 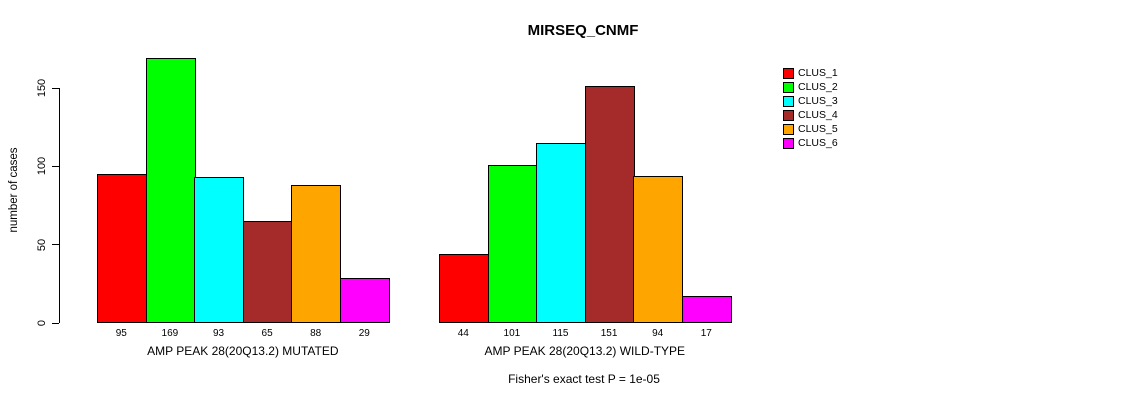 What do you see at coordinates (818, 101) in the screenshot?
I see `legend-label: CLUS_3` at bounding box center [818, 101].